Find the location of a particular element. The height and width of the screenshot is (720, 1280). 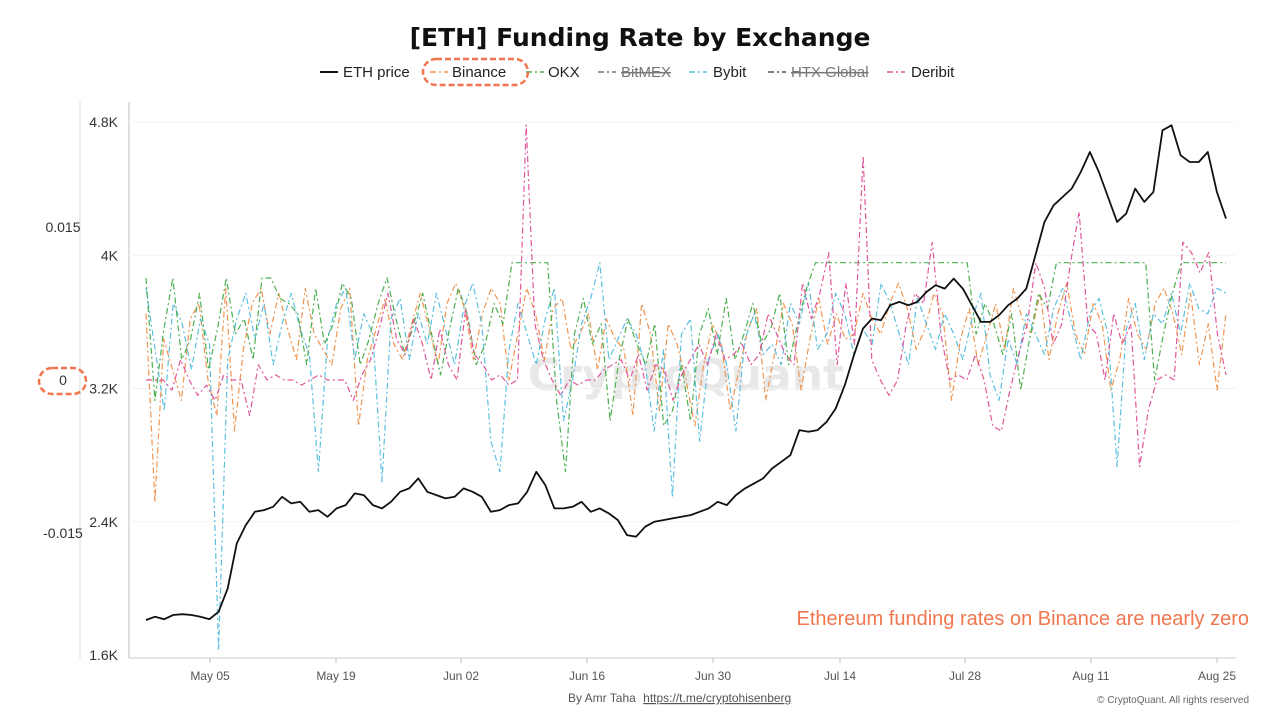

watermark-logo: CryptoQuant is located at coordinates (686, 375).